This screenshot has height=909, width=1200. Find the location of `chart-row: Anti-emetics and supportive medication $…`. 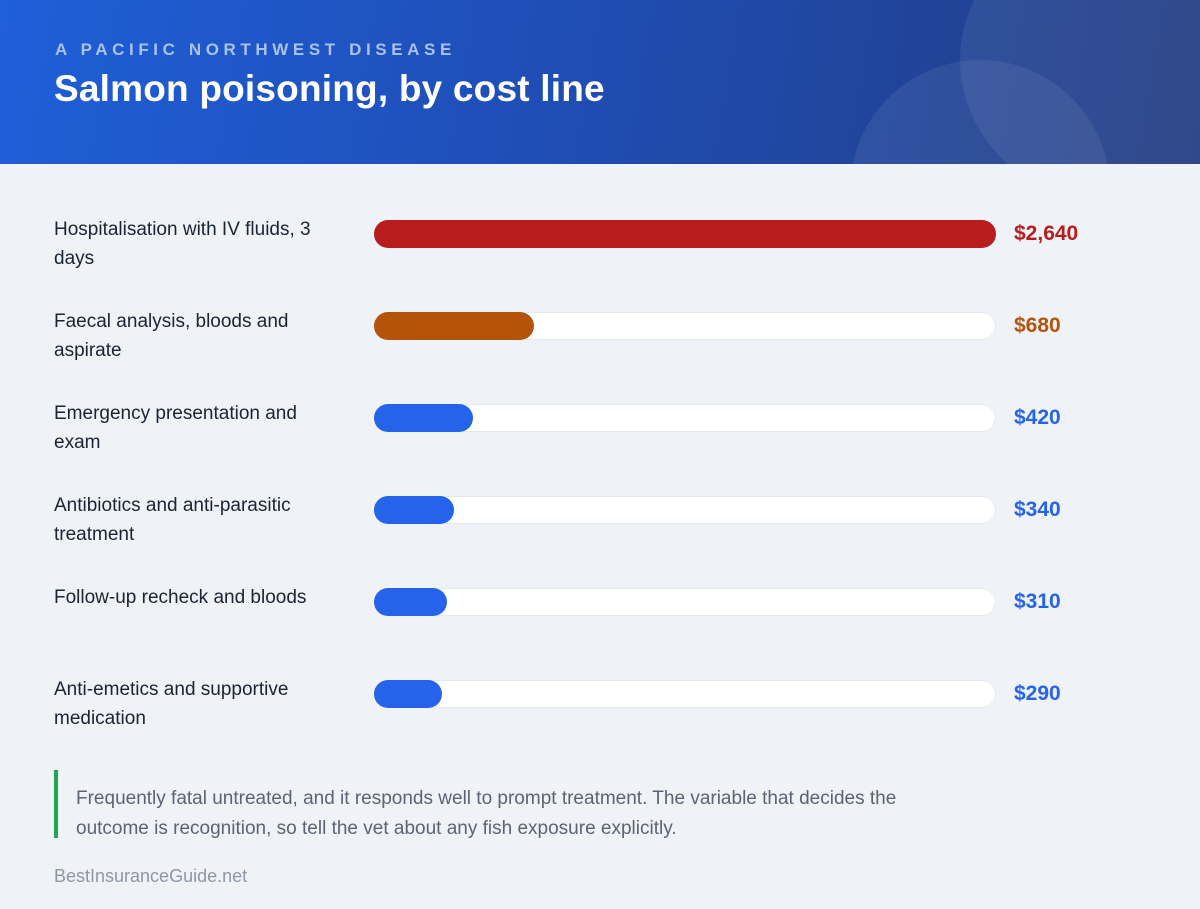

chart-row: Anti-emetics and supportive medication $… is located at coordinates (600, 706).